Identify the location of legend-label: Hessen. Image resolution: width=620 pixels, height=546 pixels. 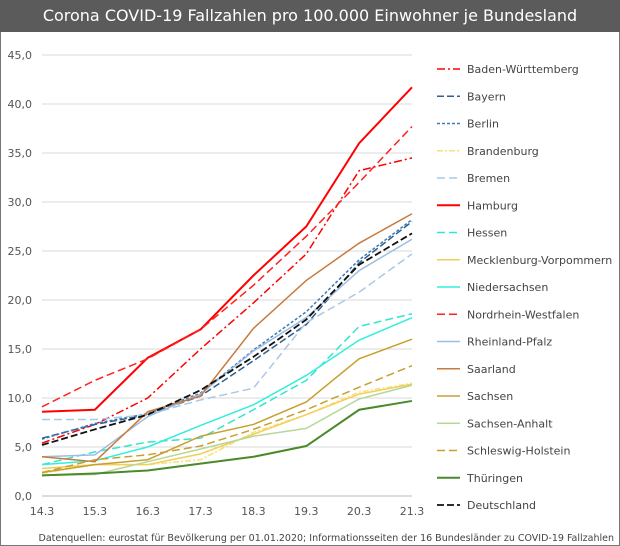
(487, 233).